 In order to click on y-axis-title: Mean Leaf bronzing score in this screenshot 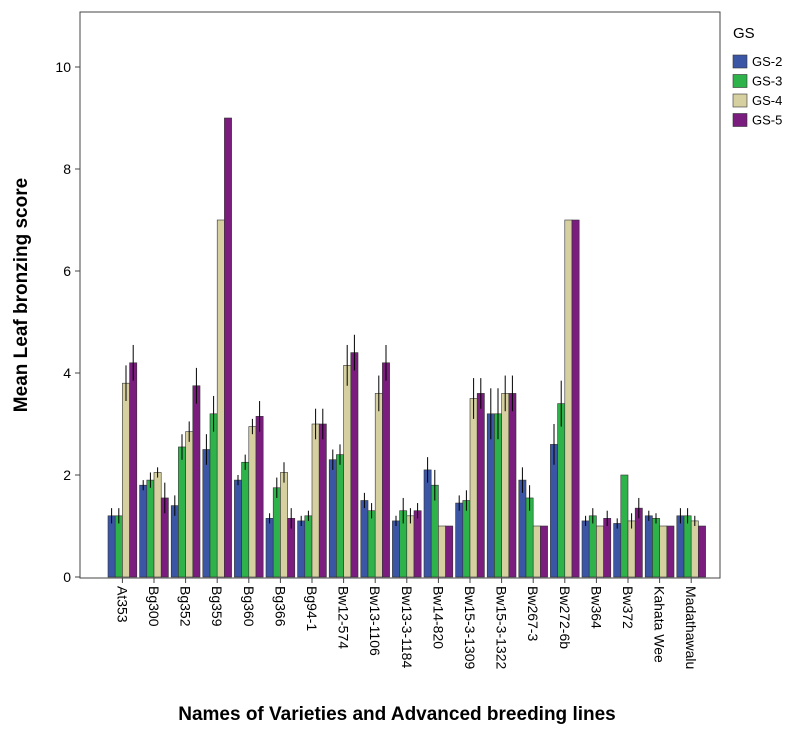, I will do `click(21, 295)`.